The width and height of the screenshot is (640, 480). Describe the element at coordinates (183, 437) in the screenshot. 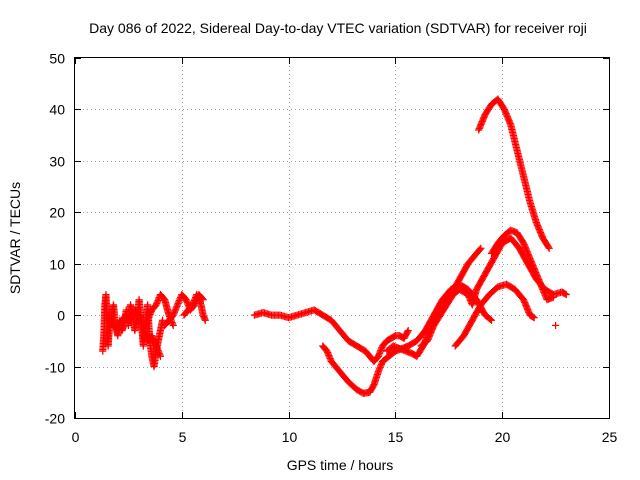

I see `x-tick-label: 5` at that location.